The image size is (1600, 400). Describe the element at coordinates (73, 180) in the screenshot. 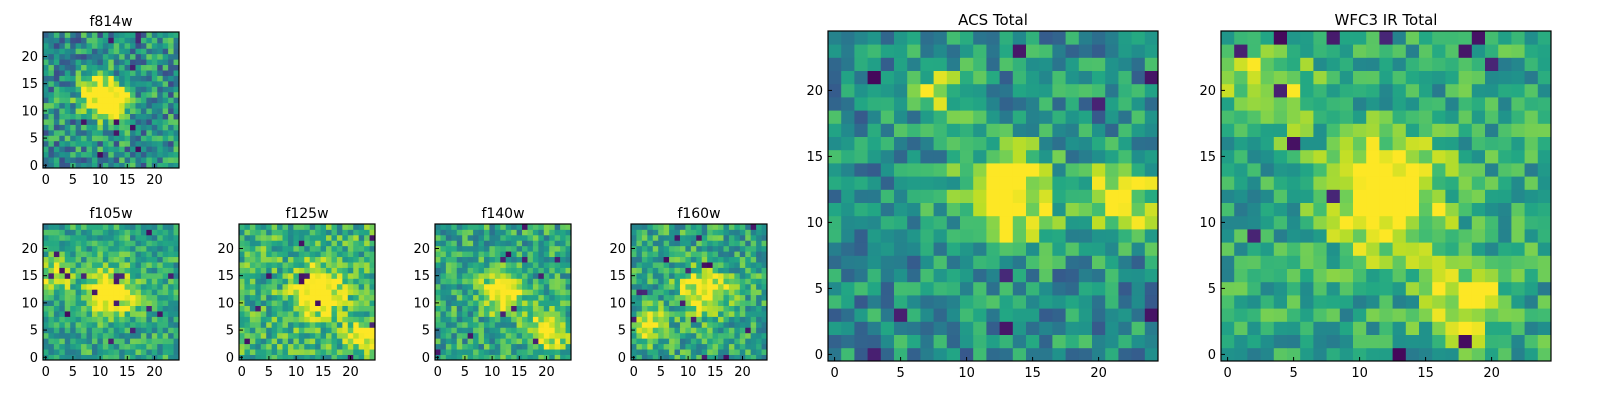

I see `x-tick-label: 5` at that location.